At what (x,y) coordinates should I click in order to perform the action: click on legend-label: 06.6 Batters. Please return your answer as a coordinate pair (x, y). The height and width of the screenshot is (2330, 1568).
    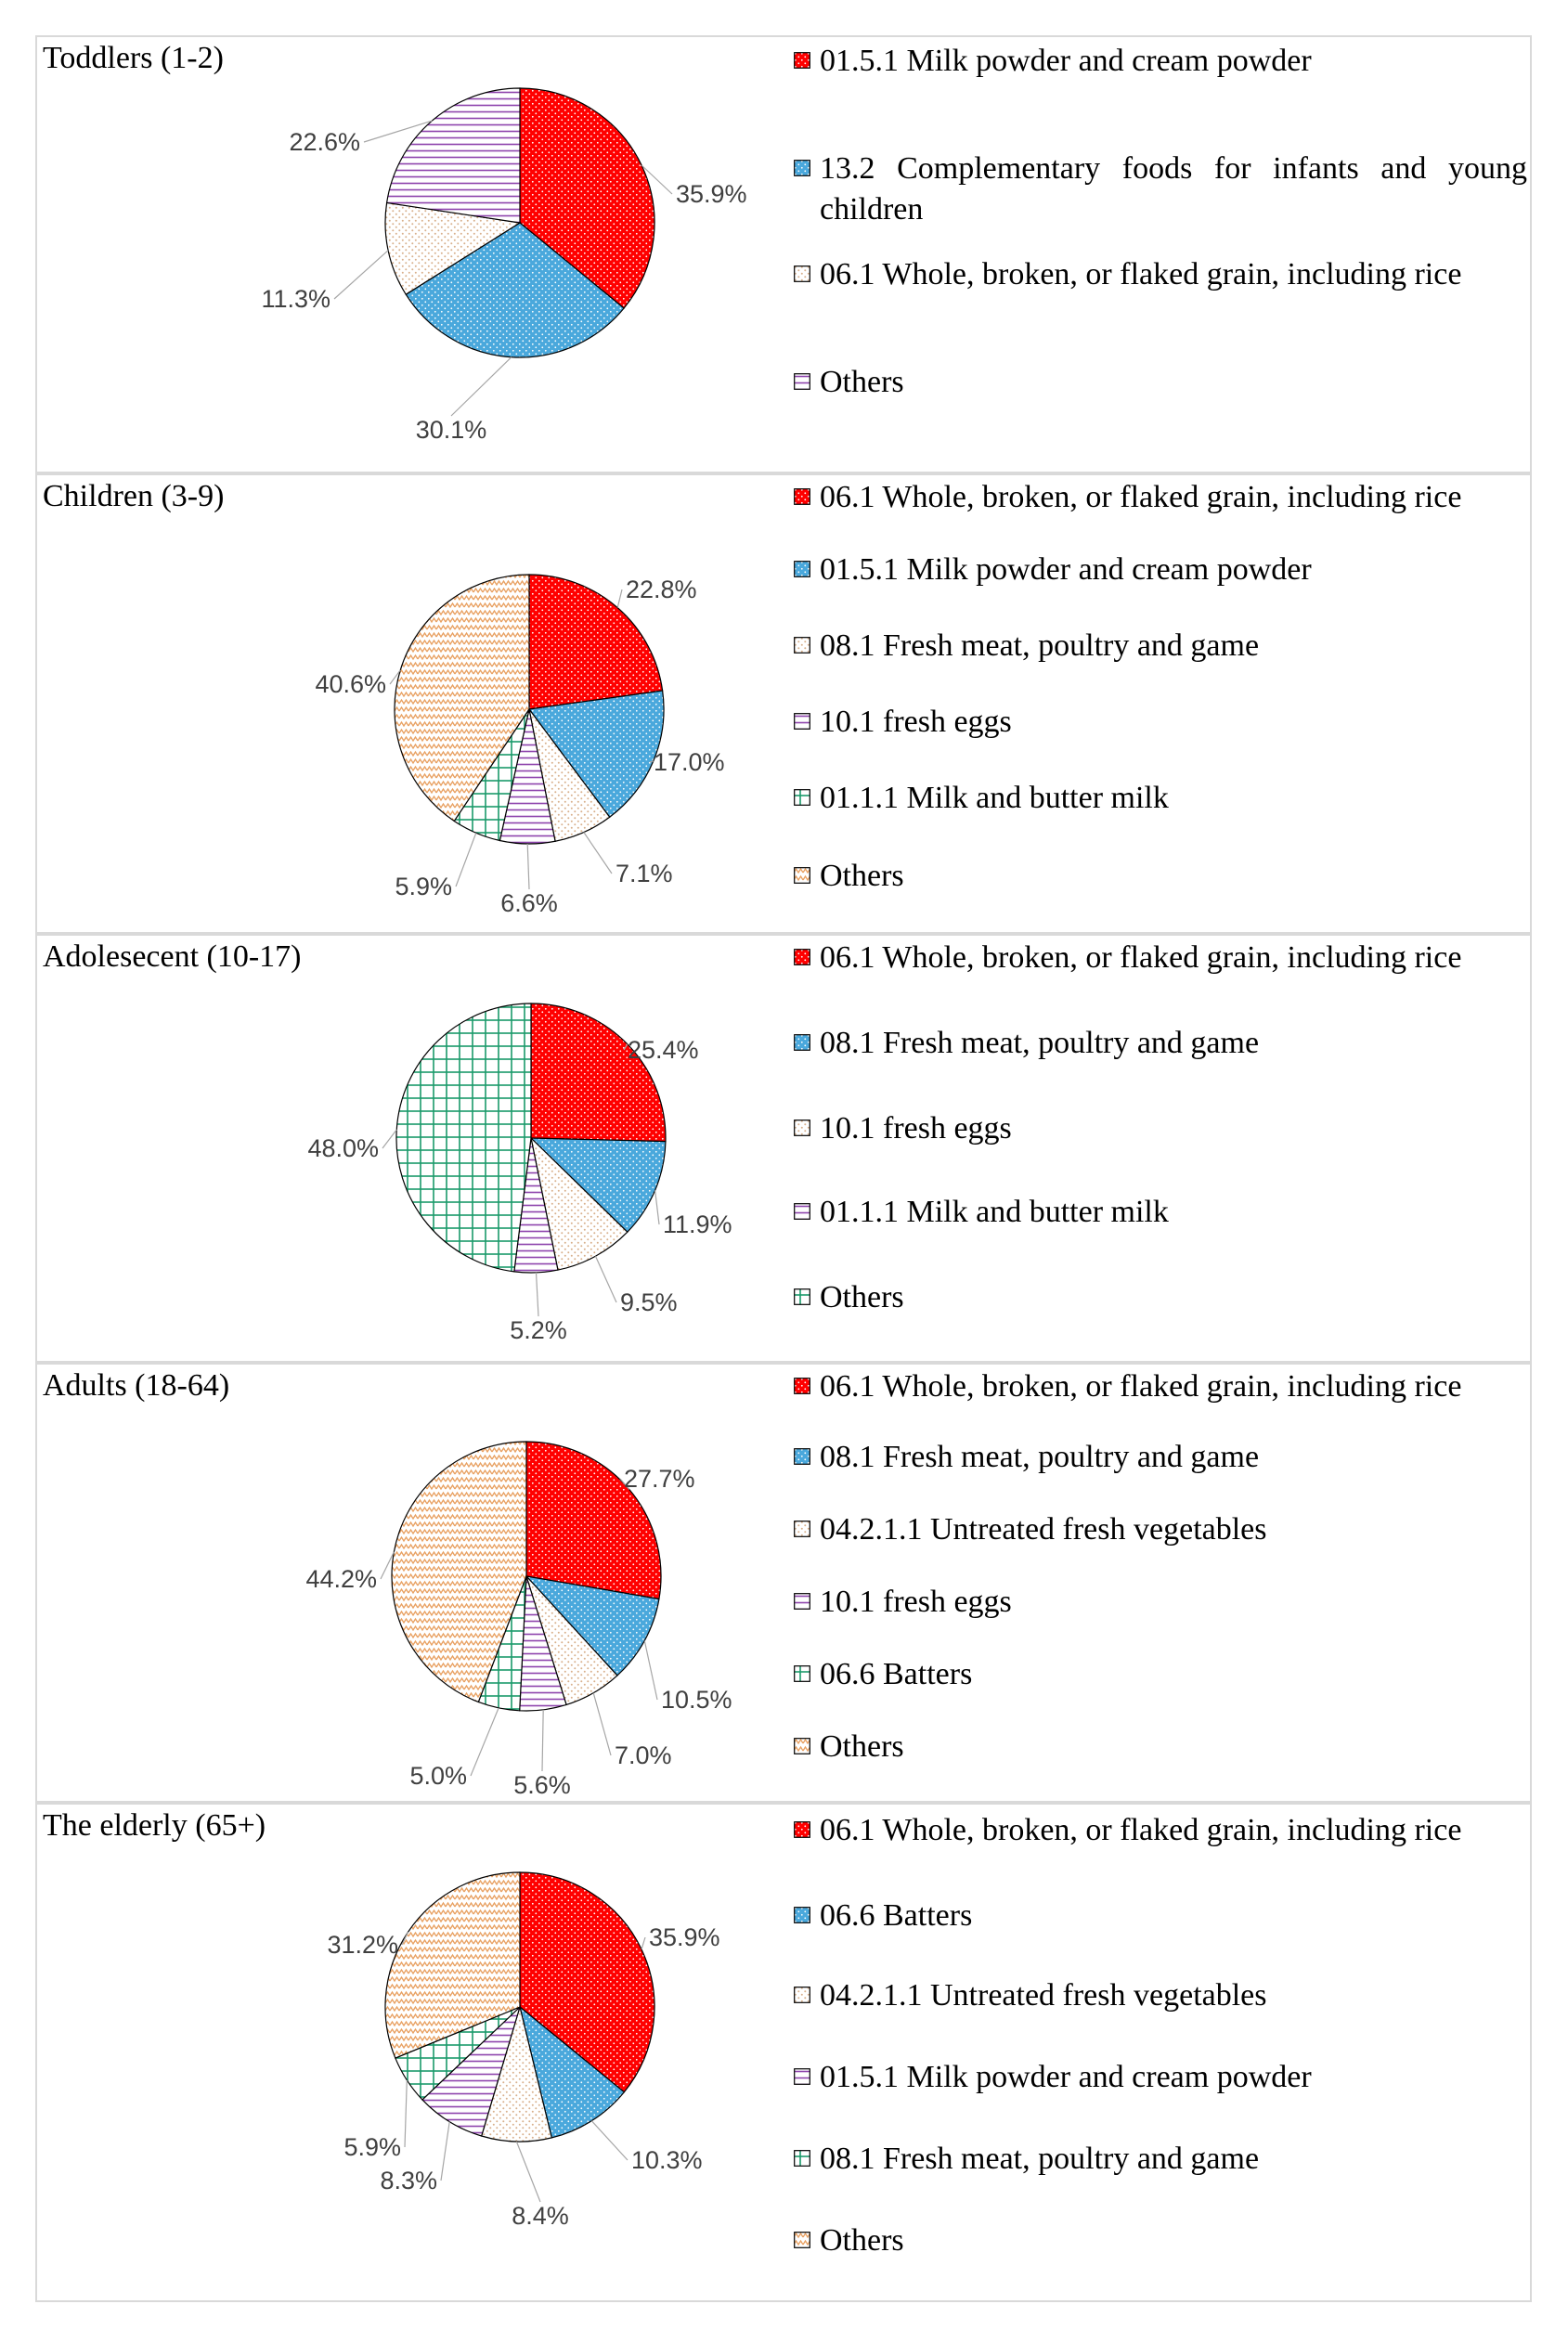
    Looking at the image, I should click on (896, 1915).